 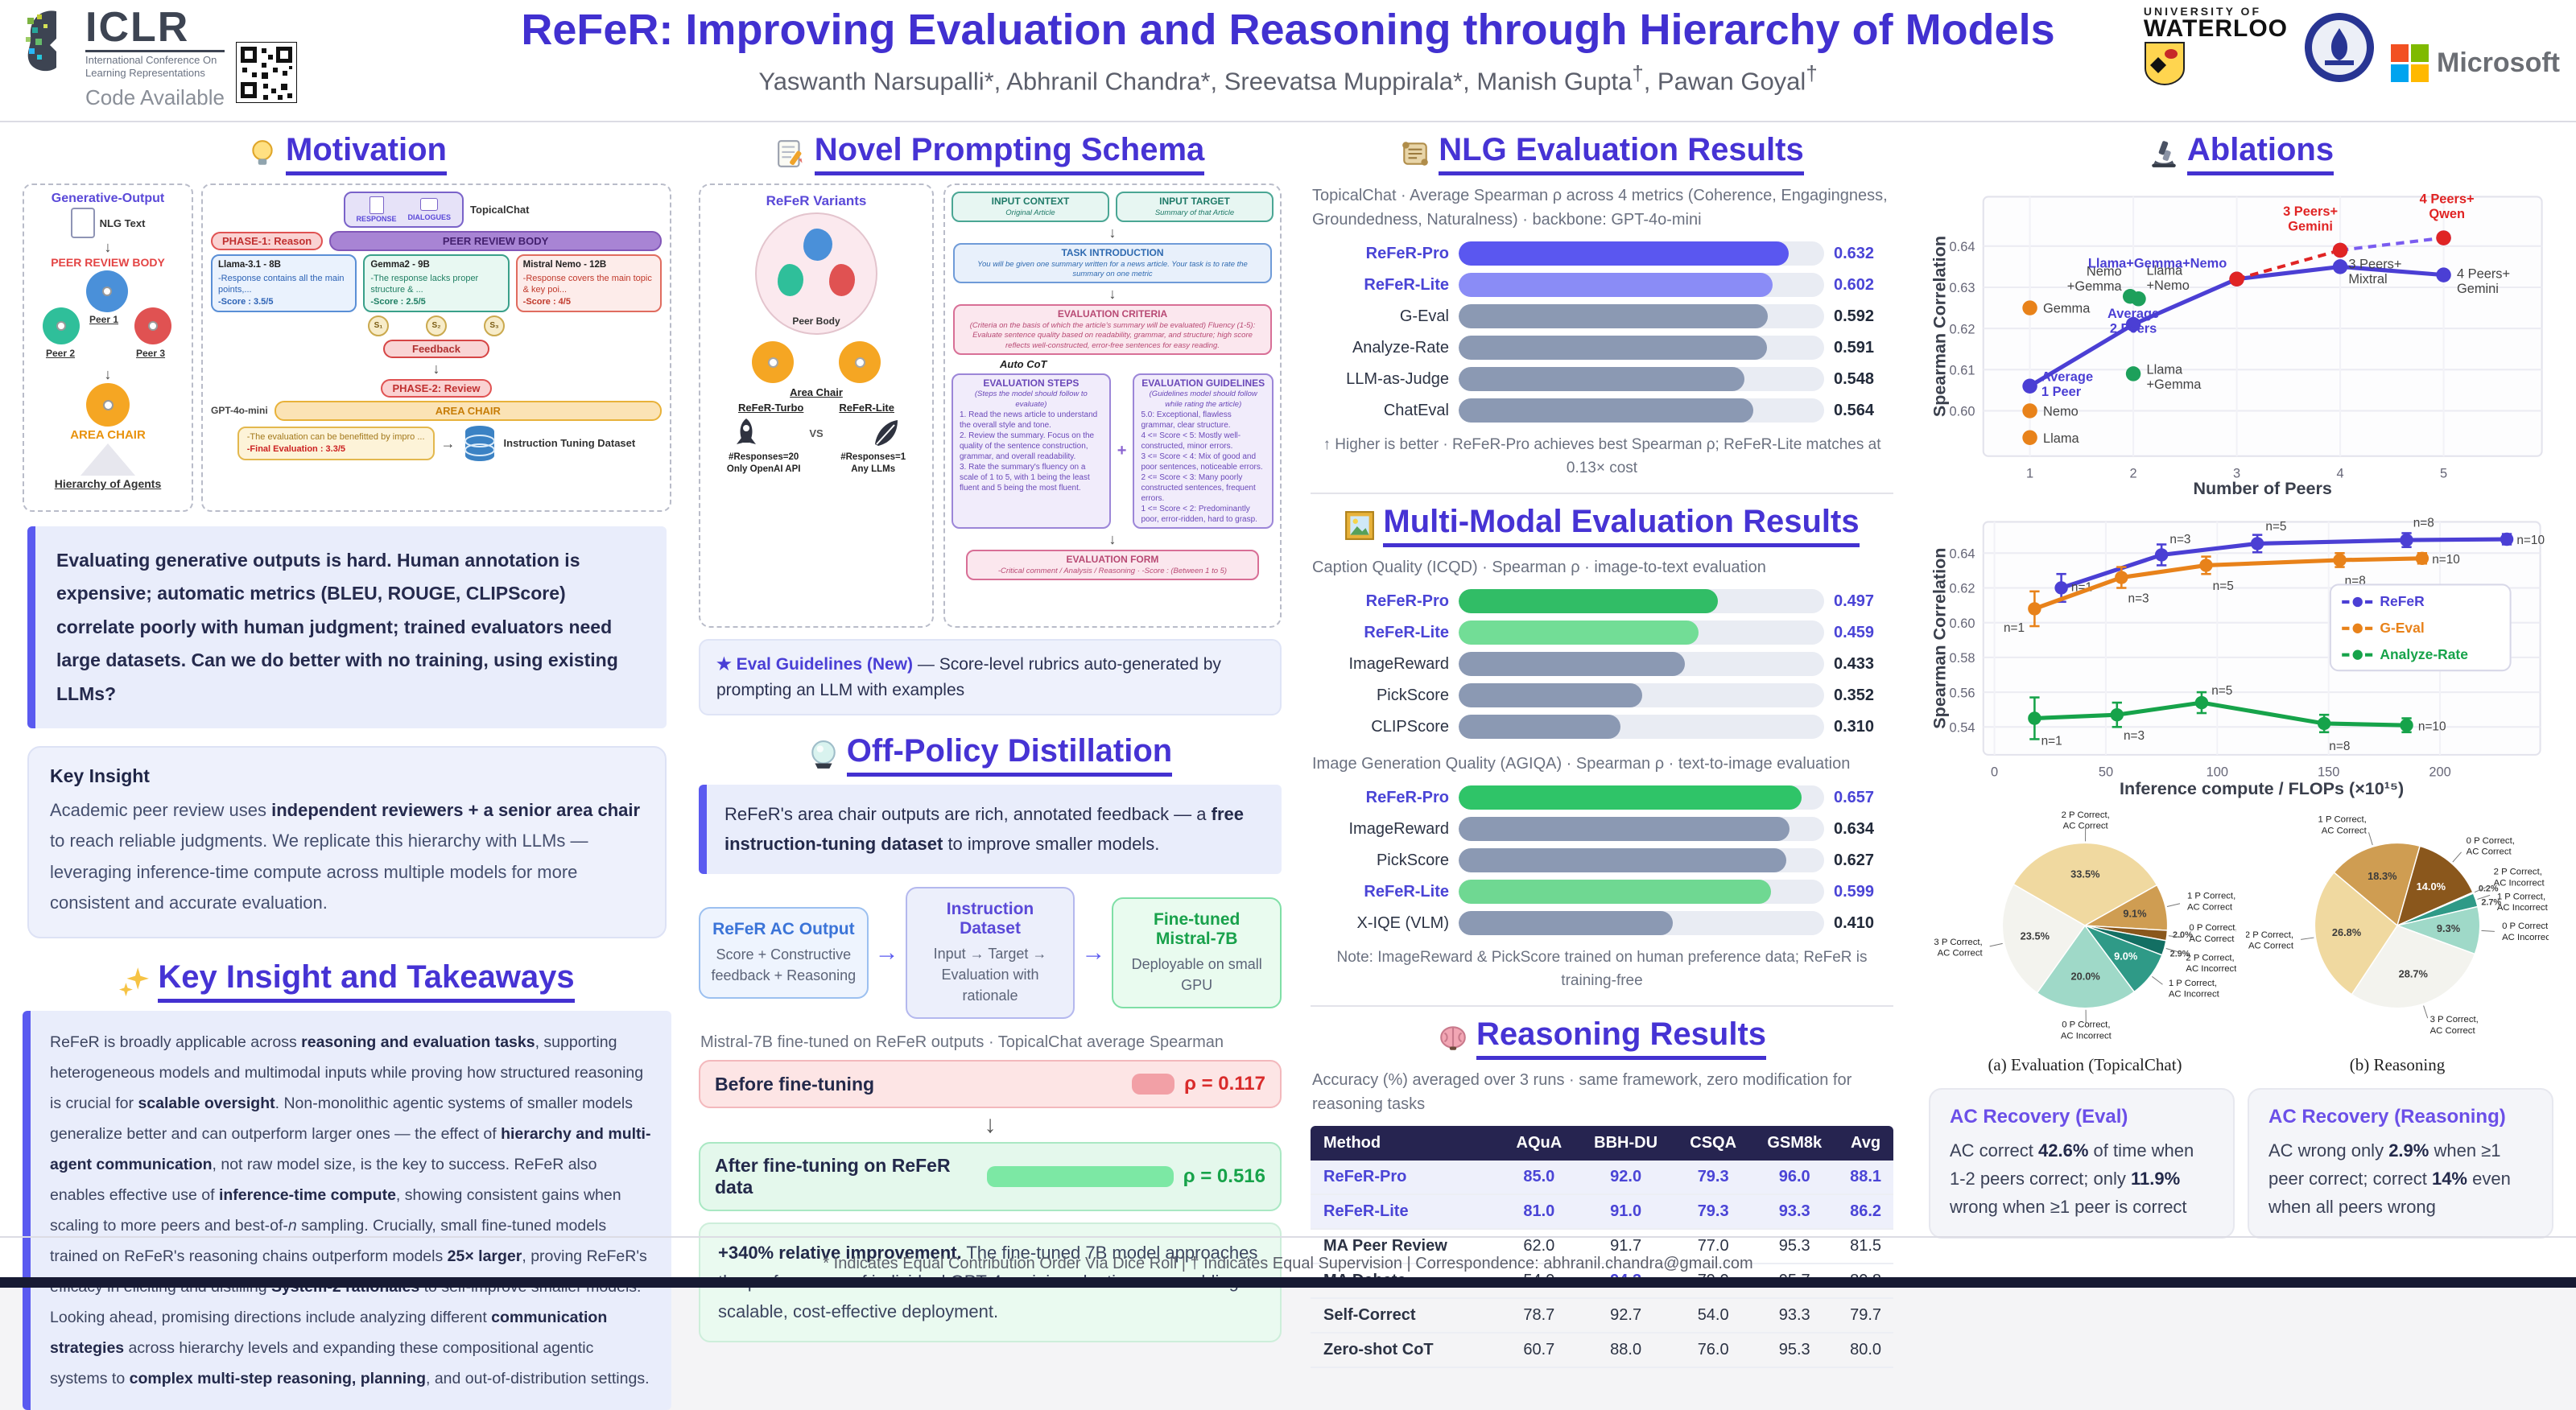 I want to click on llama-name: Llama-3.1 - 8B, so click(x=283, y=265).